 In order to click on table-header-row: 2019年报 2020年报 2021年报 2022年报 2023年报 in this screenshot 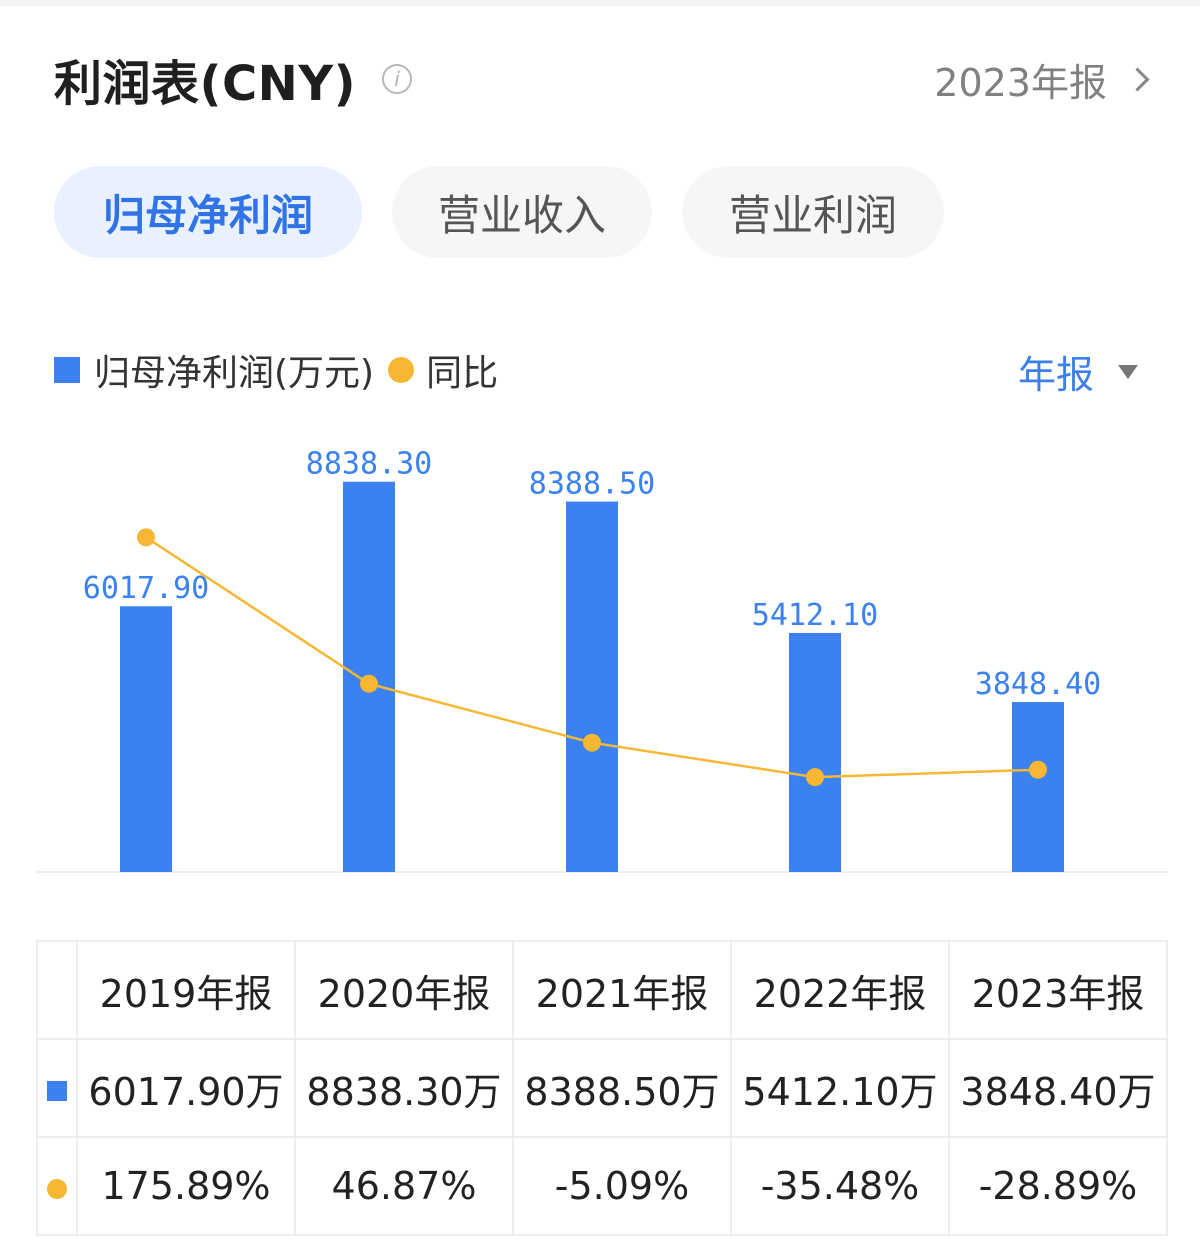, I will do `click(602, 990)`.